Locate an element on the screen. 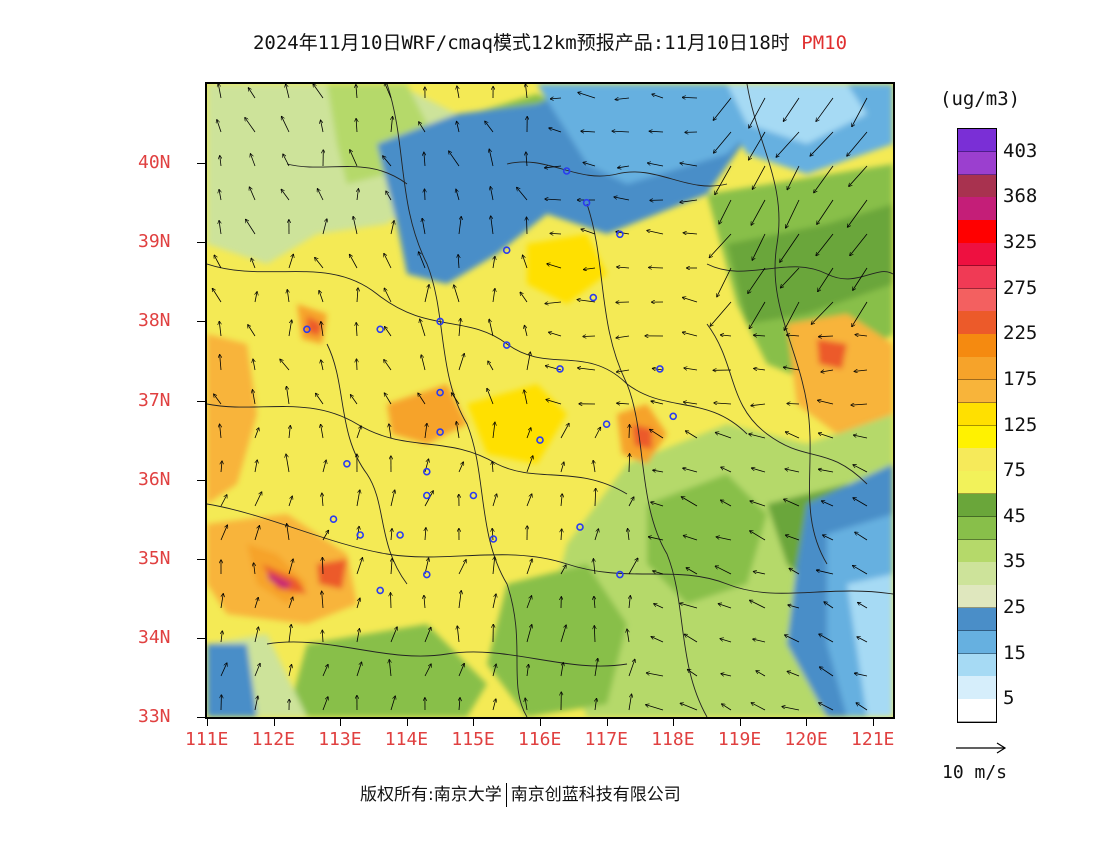 This screenshot has width=1100, height=850. colorbar-label-75: 75 is located at coordinates (1014, 470).